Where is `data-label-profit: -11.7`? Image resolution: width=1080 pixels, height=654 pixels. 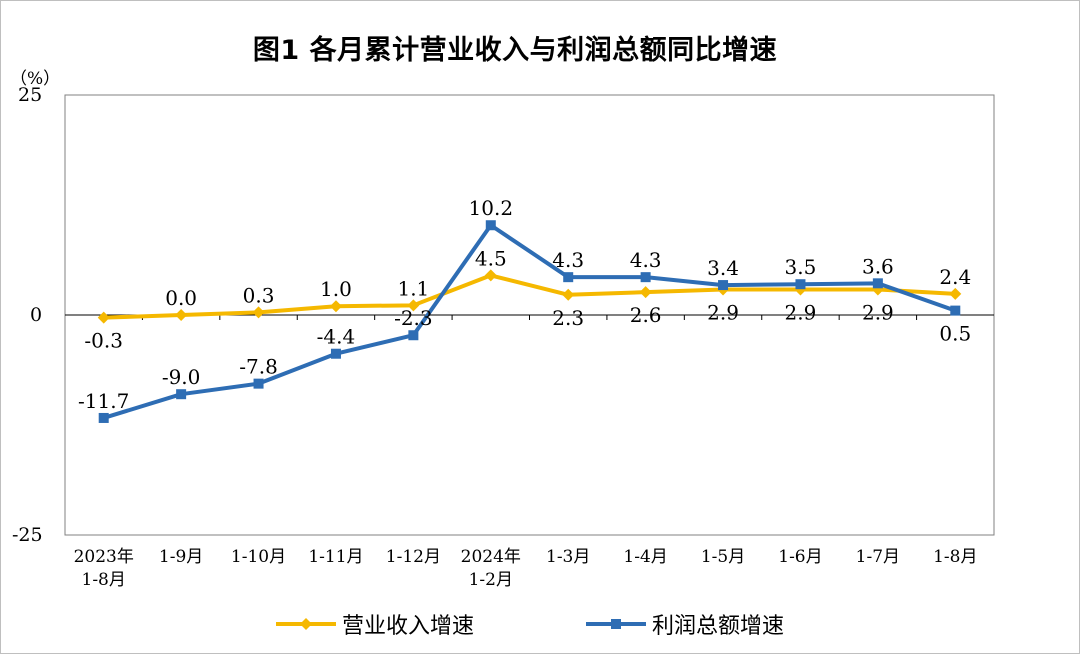 data-label-profit: -11.7 is located at coordinates (103, 401).